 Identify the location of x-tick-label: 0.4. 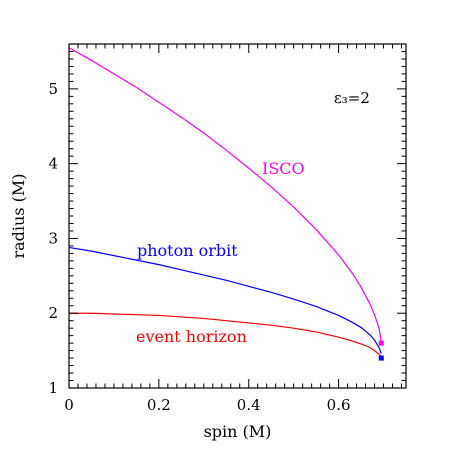
(249, 405).